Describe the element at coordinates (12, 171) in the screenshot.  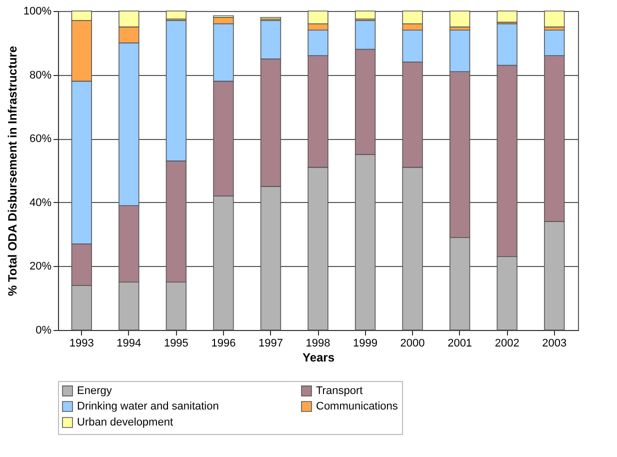
I see `y-axis-title: % Total ODA Disbursement in Infrastructure` at that location.